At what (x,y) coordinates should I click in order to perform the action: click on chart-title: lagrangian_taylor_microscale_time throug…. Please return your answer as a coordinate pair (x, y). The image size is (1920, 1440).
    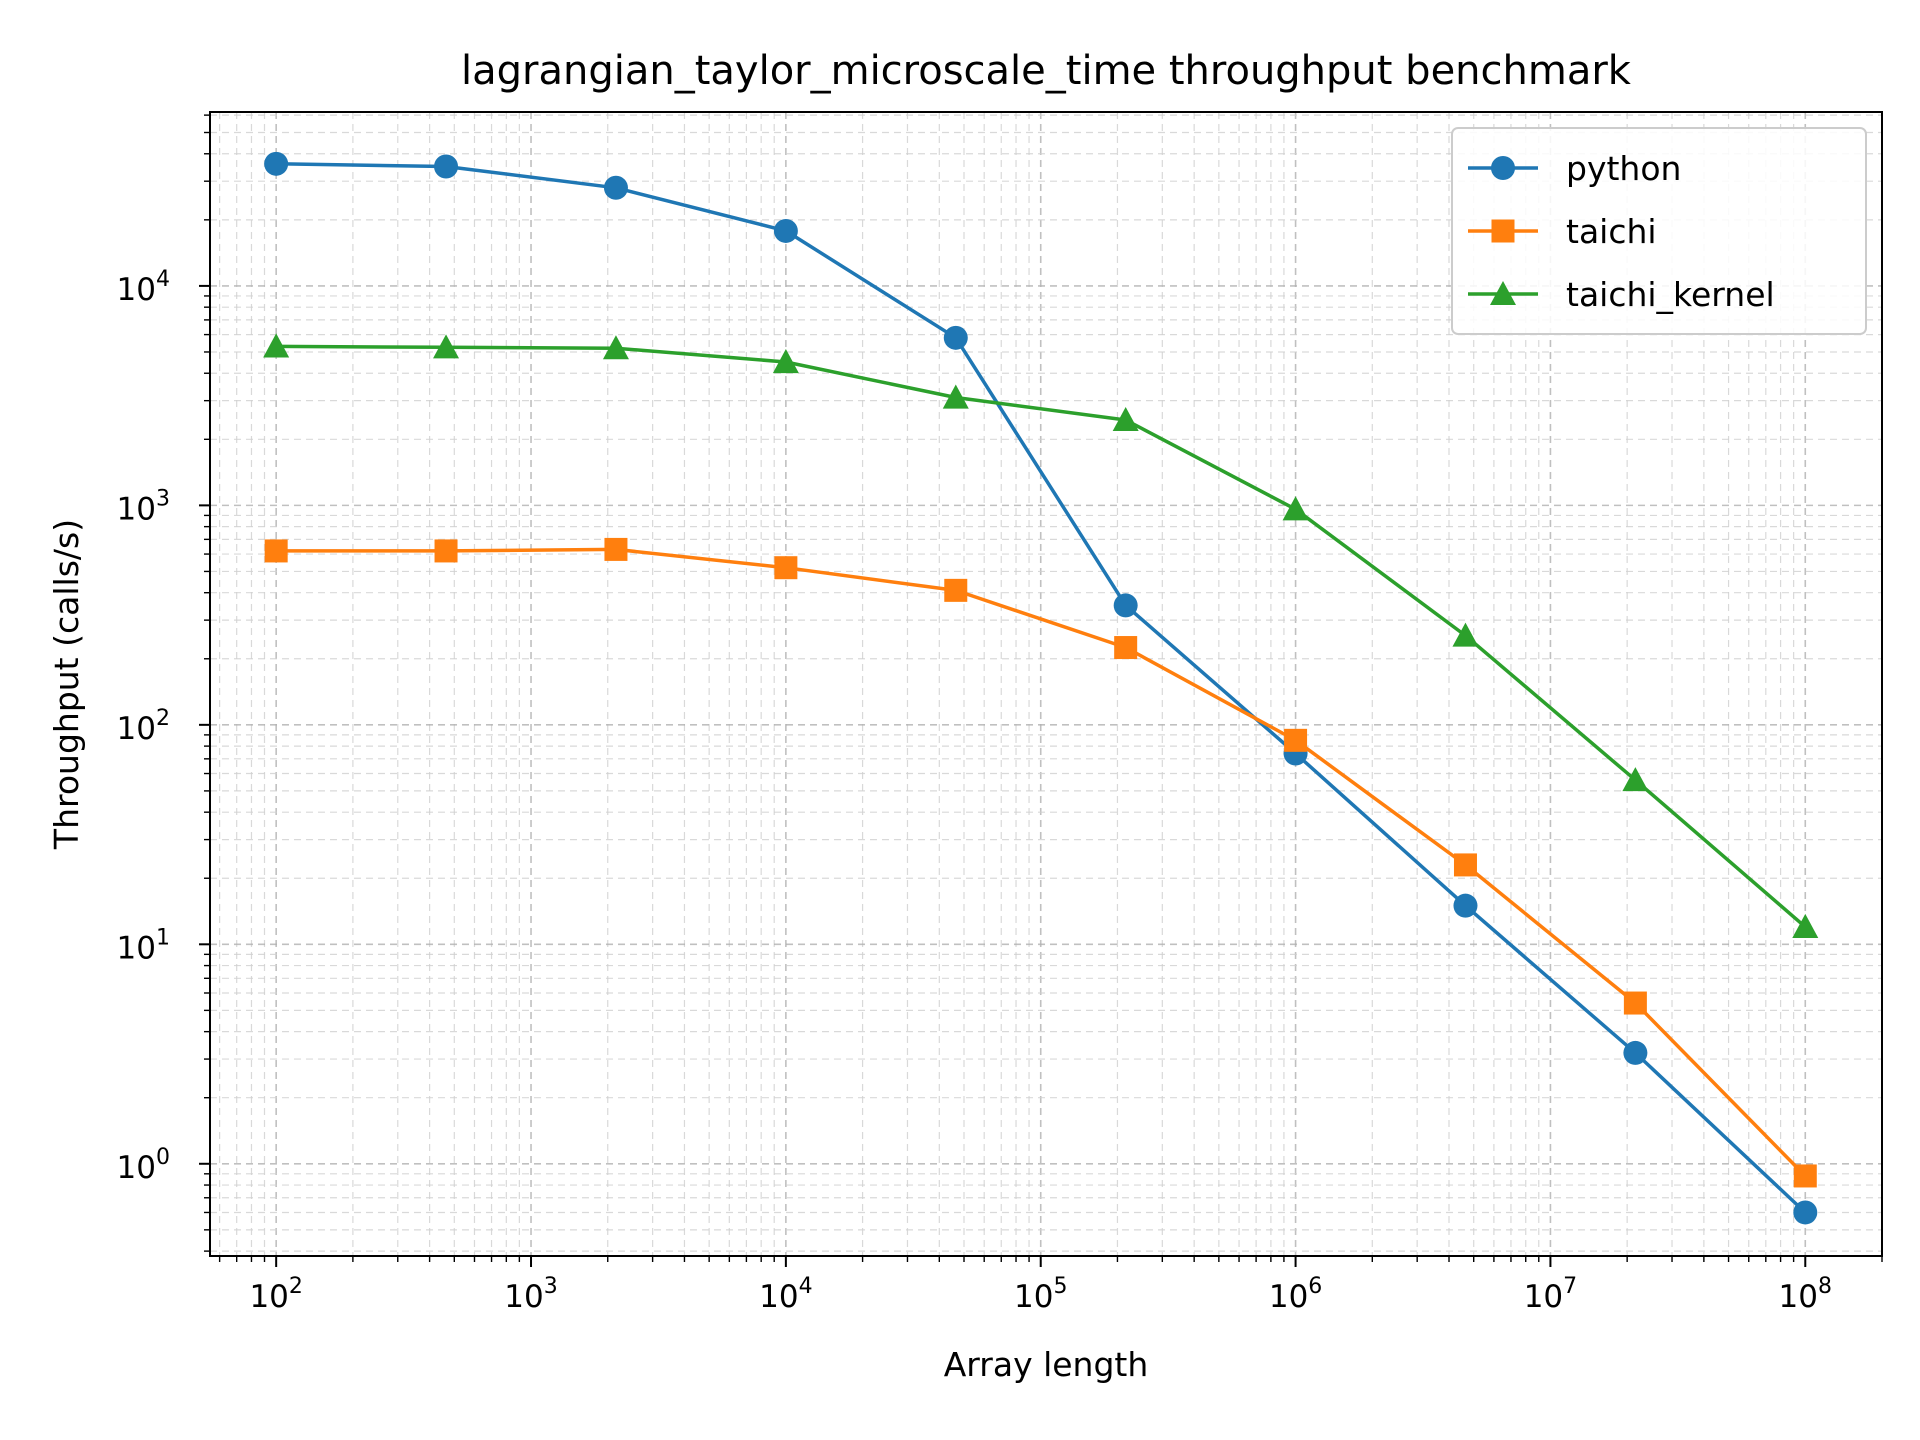
    Looking at the image, I should click on (1046, 71).